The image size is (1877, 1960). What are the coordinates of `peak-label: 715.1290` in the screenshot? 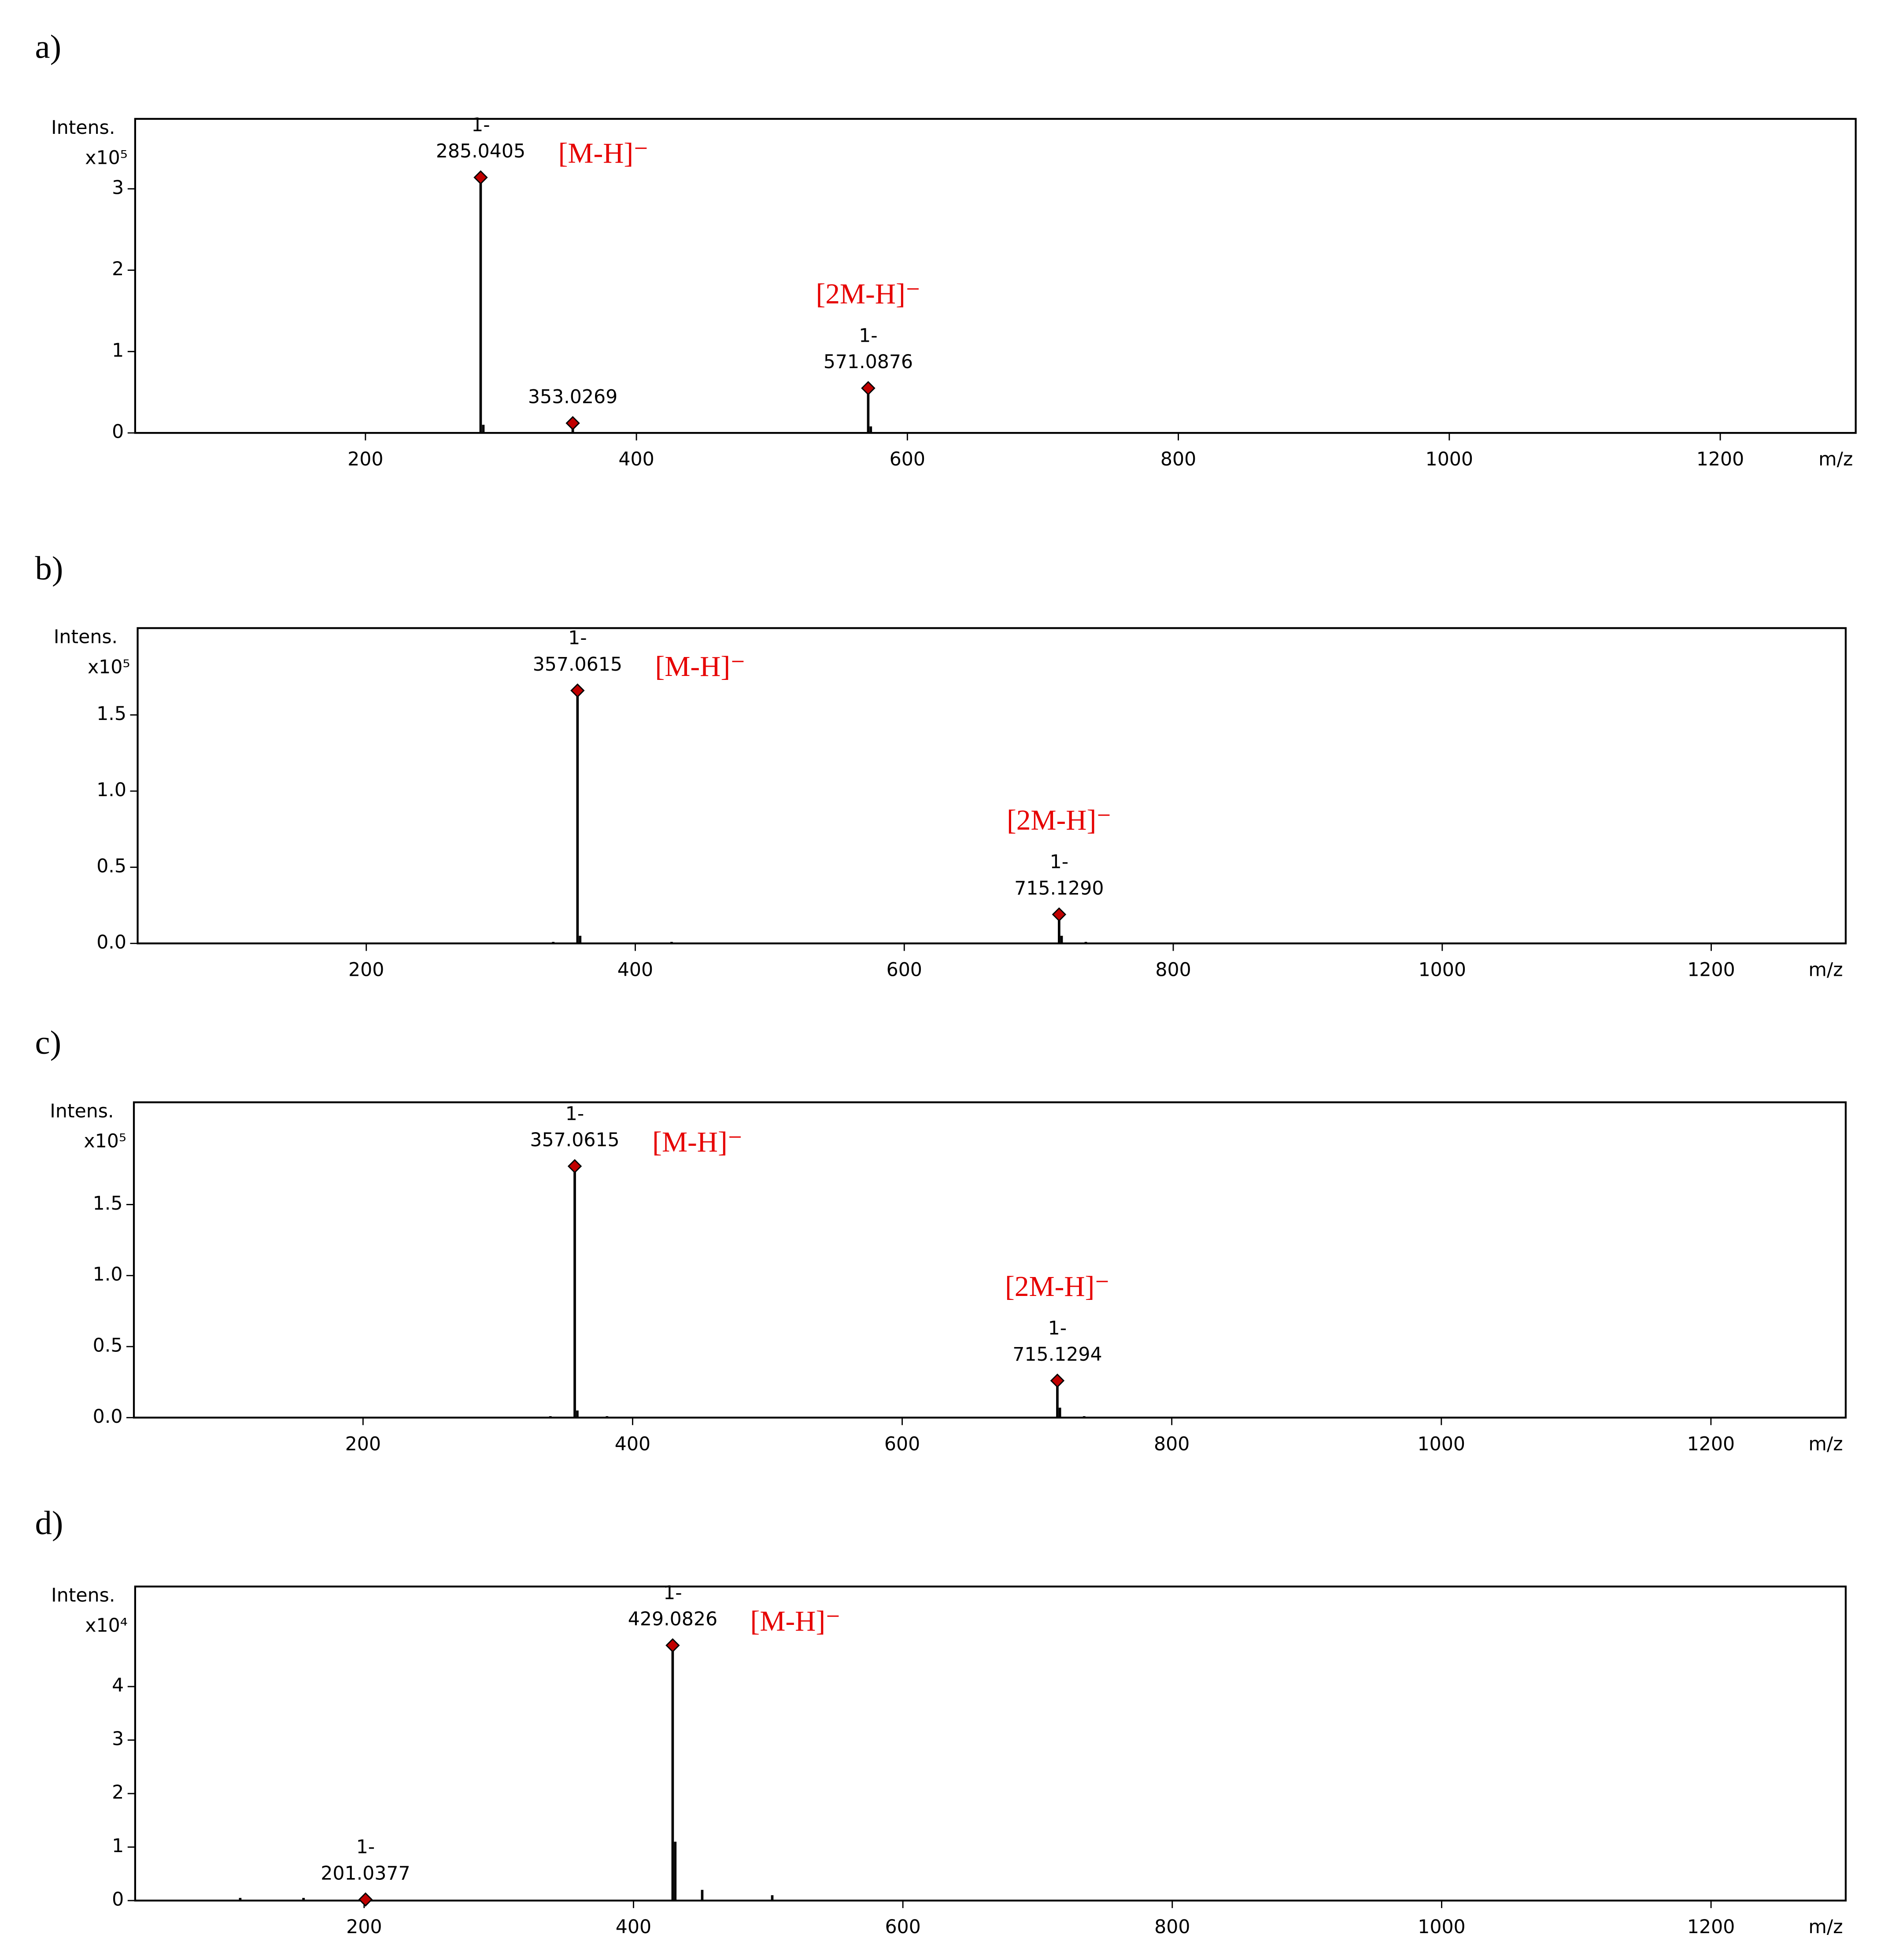 It's located at (1059, 888).